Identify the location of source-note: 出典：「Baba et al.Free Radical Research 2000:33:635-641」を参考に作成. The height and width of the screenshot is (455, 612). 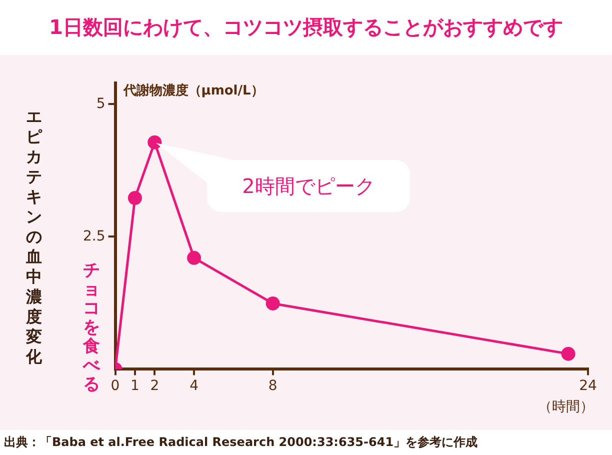
(241, 442).